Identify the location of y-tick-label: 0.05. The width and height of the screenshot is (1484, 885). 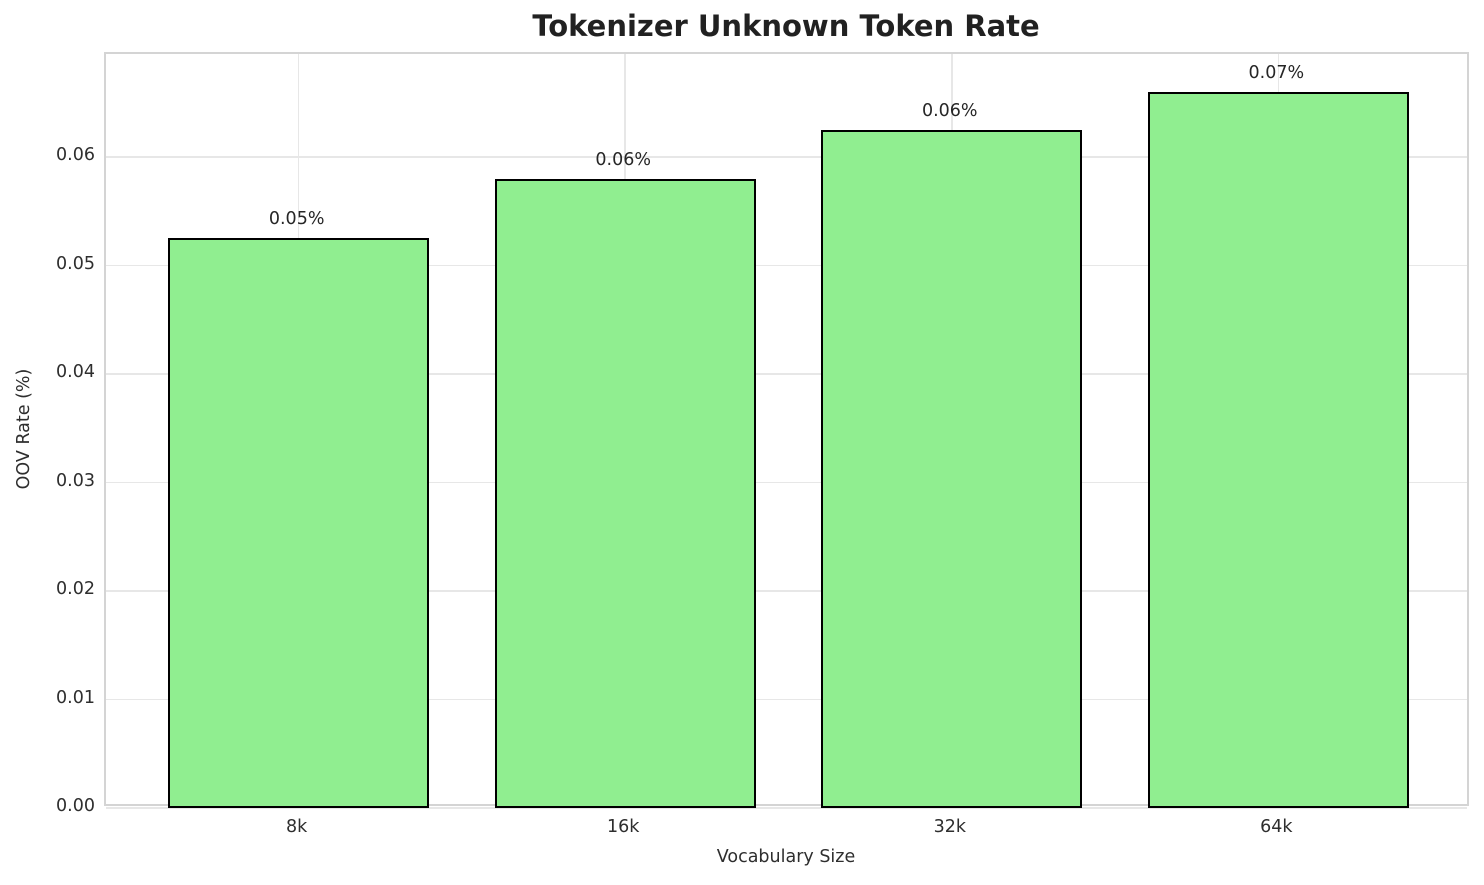
(75, 263).